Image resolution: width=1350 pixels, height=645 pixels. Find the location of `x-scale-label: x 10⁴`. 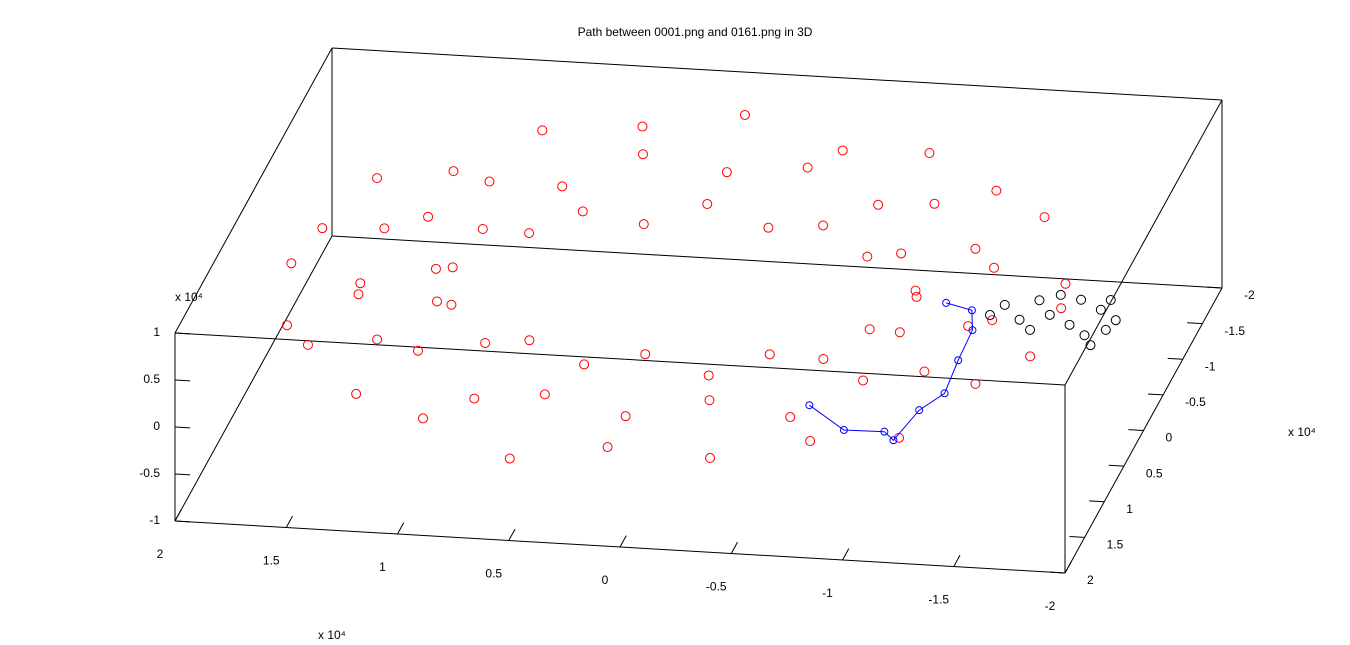

x-scale-label: x 10⁴ is located at coordinates (332, 635).